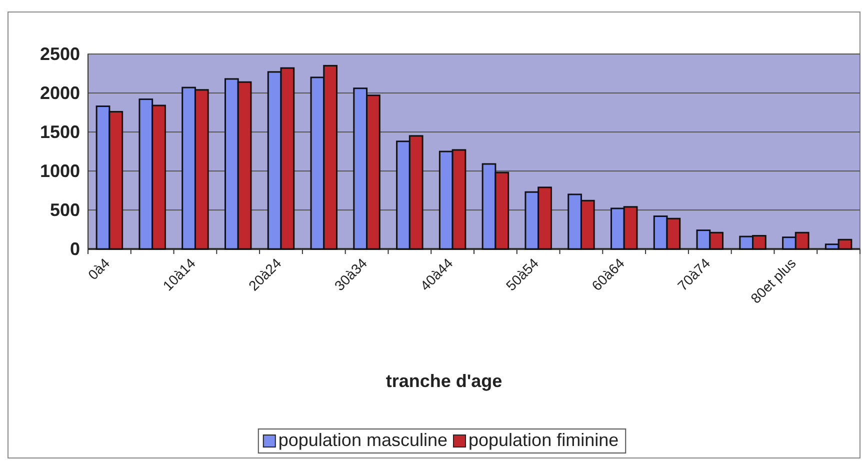 This screenshot has width=862, height=462. What do you see at coordinates (60, 170) in the screenshot?
I see `y-tick-label: 1000` at bounding box center [60, 170].